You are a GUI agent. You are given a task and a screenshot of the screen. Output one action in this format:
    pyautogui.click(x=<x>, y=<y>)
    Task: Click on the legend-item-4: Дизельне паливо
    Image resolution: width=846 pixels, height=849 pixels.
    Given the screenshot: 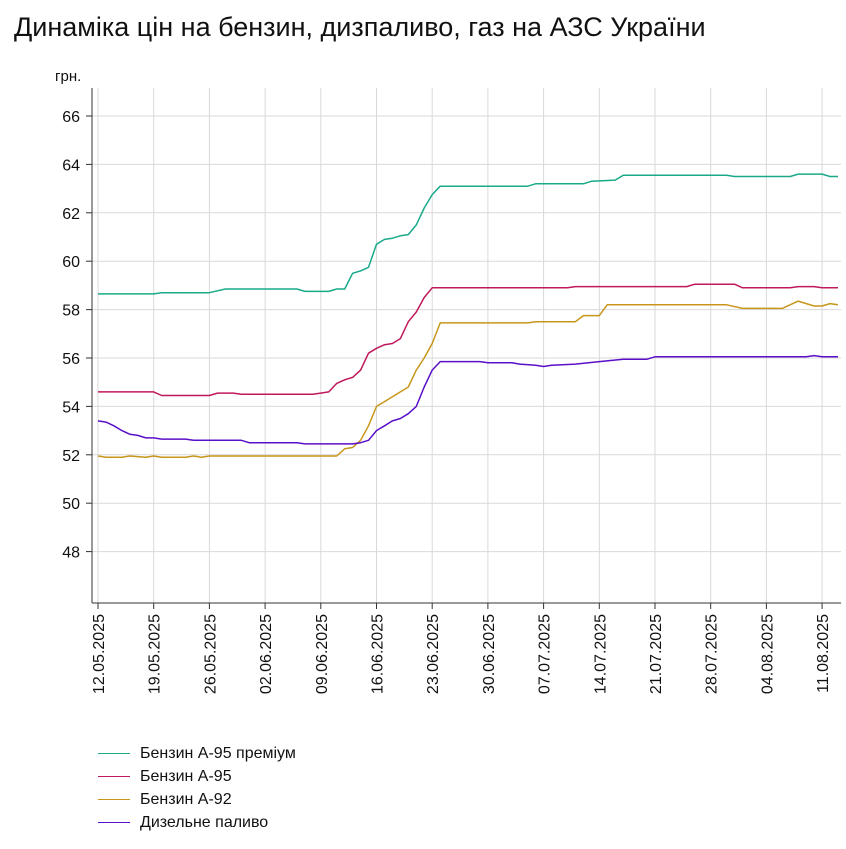 What is the action you would take?
    pyautogui.click(x=197, y=822)
    